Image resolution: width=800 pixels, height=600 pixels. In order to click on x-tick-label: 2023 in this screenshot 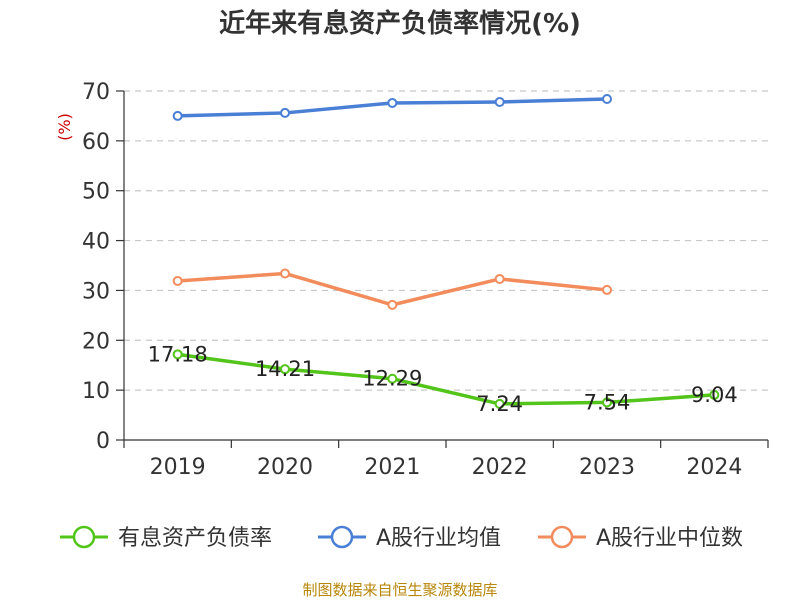, I will do `click(607, 467)`.